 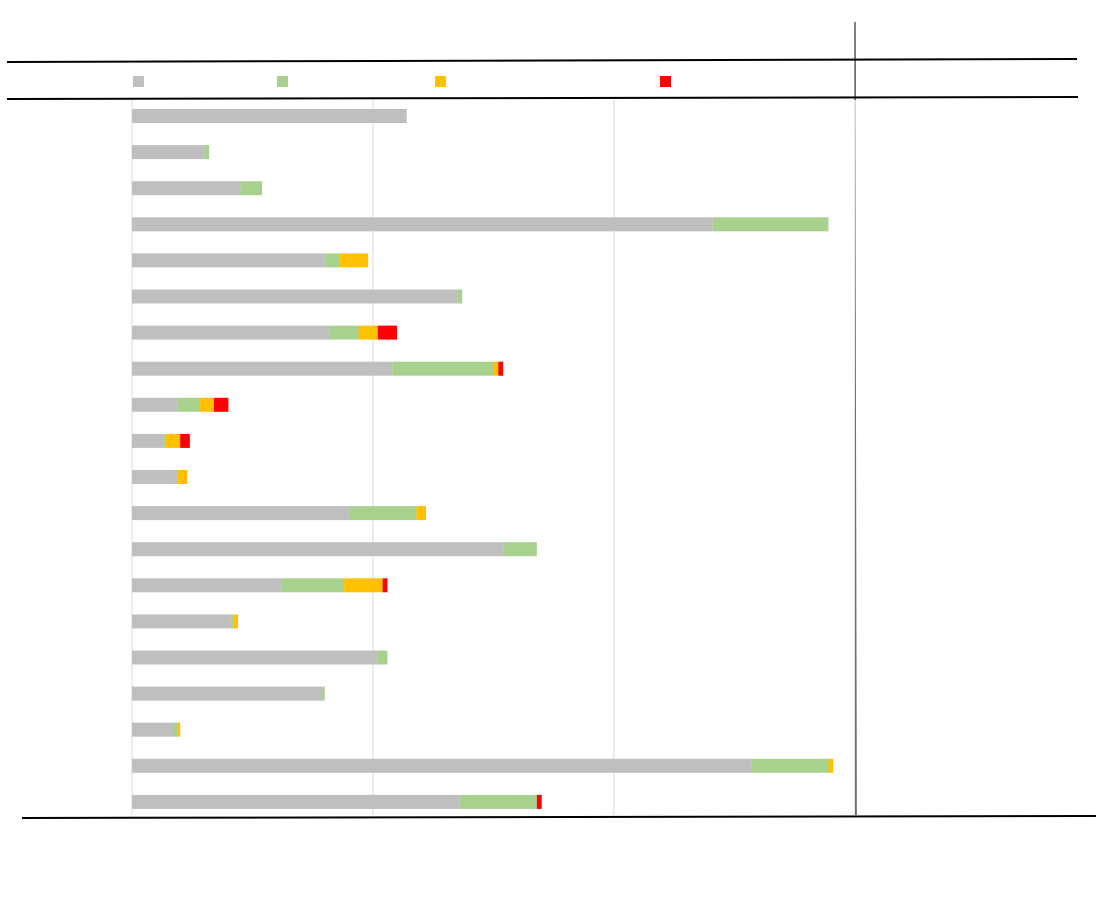 I want to click on header-top-rule, so click(x=542, y=60).